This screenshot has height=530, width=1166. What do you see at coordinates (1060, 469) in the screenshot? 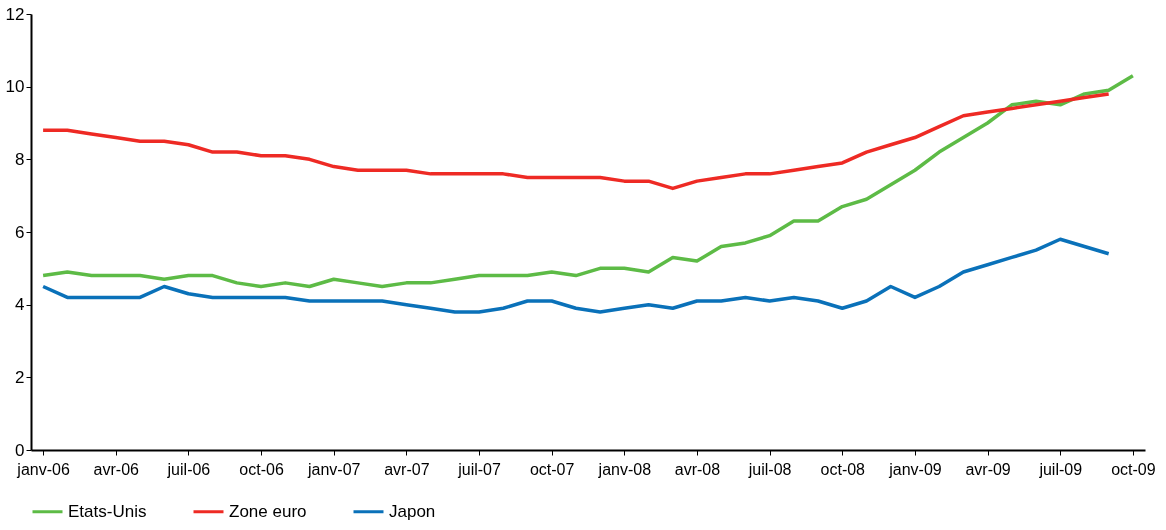
I see `x-tick-label: juil-09` at bounding box center [1060, 469].